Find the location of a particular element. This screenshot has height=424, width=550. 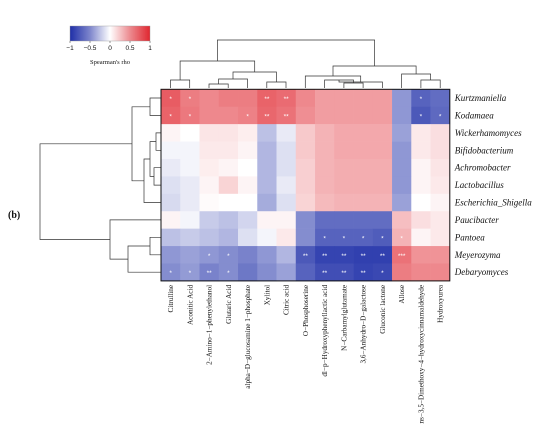

colorbar-title: Spearman's rho is located at coordinates (110, 62).